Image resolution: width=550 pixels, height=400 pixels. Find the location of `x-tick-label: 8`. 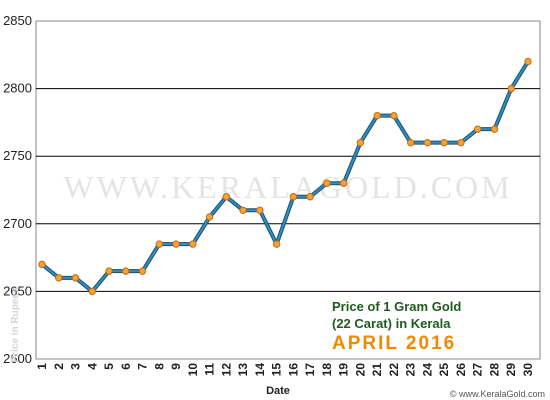

x-tick-label: 8 is located at coordinates (159, 366).